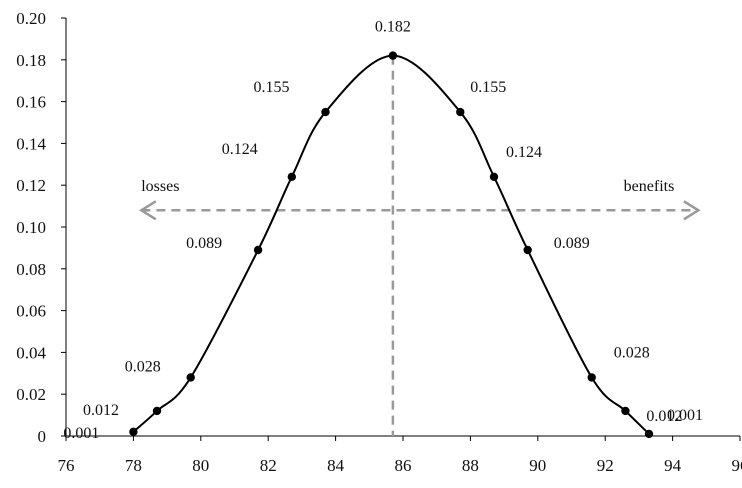  I want to click on left-arrow-icon, so click(148, 210).